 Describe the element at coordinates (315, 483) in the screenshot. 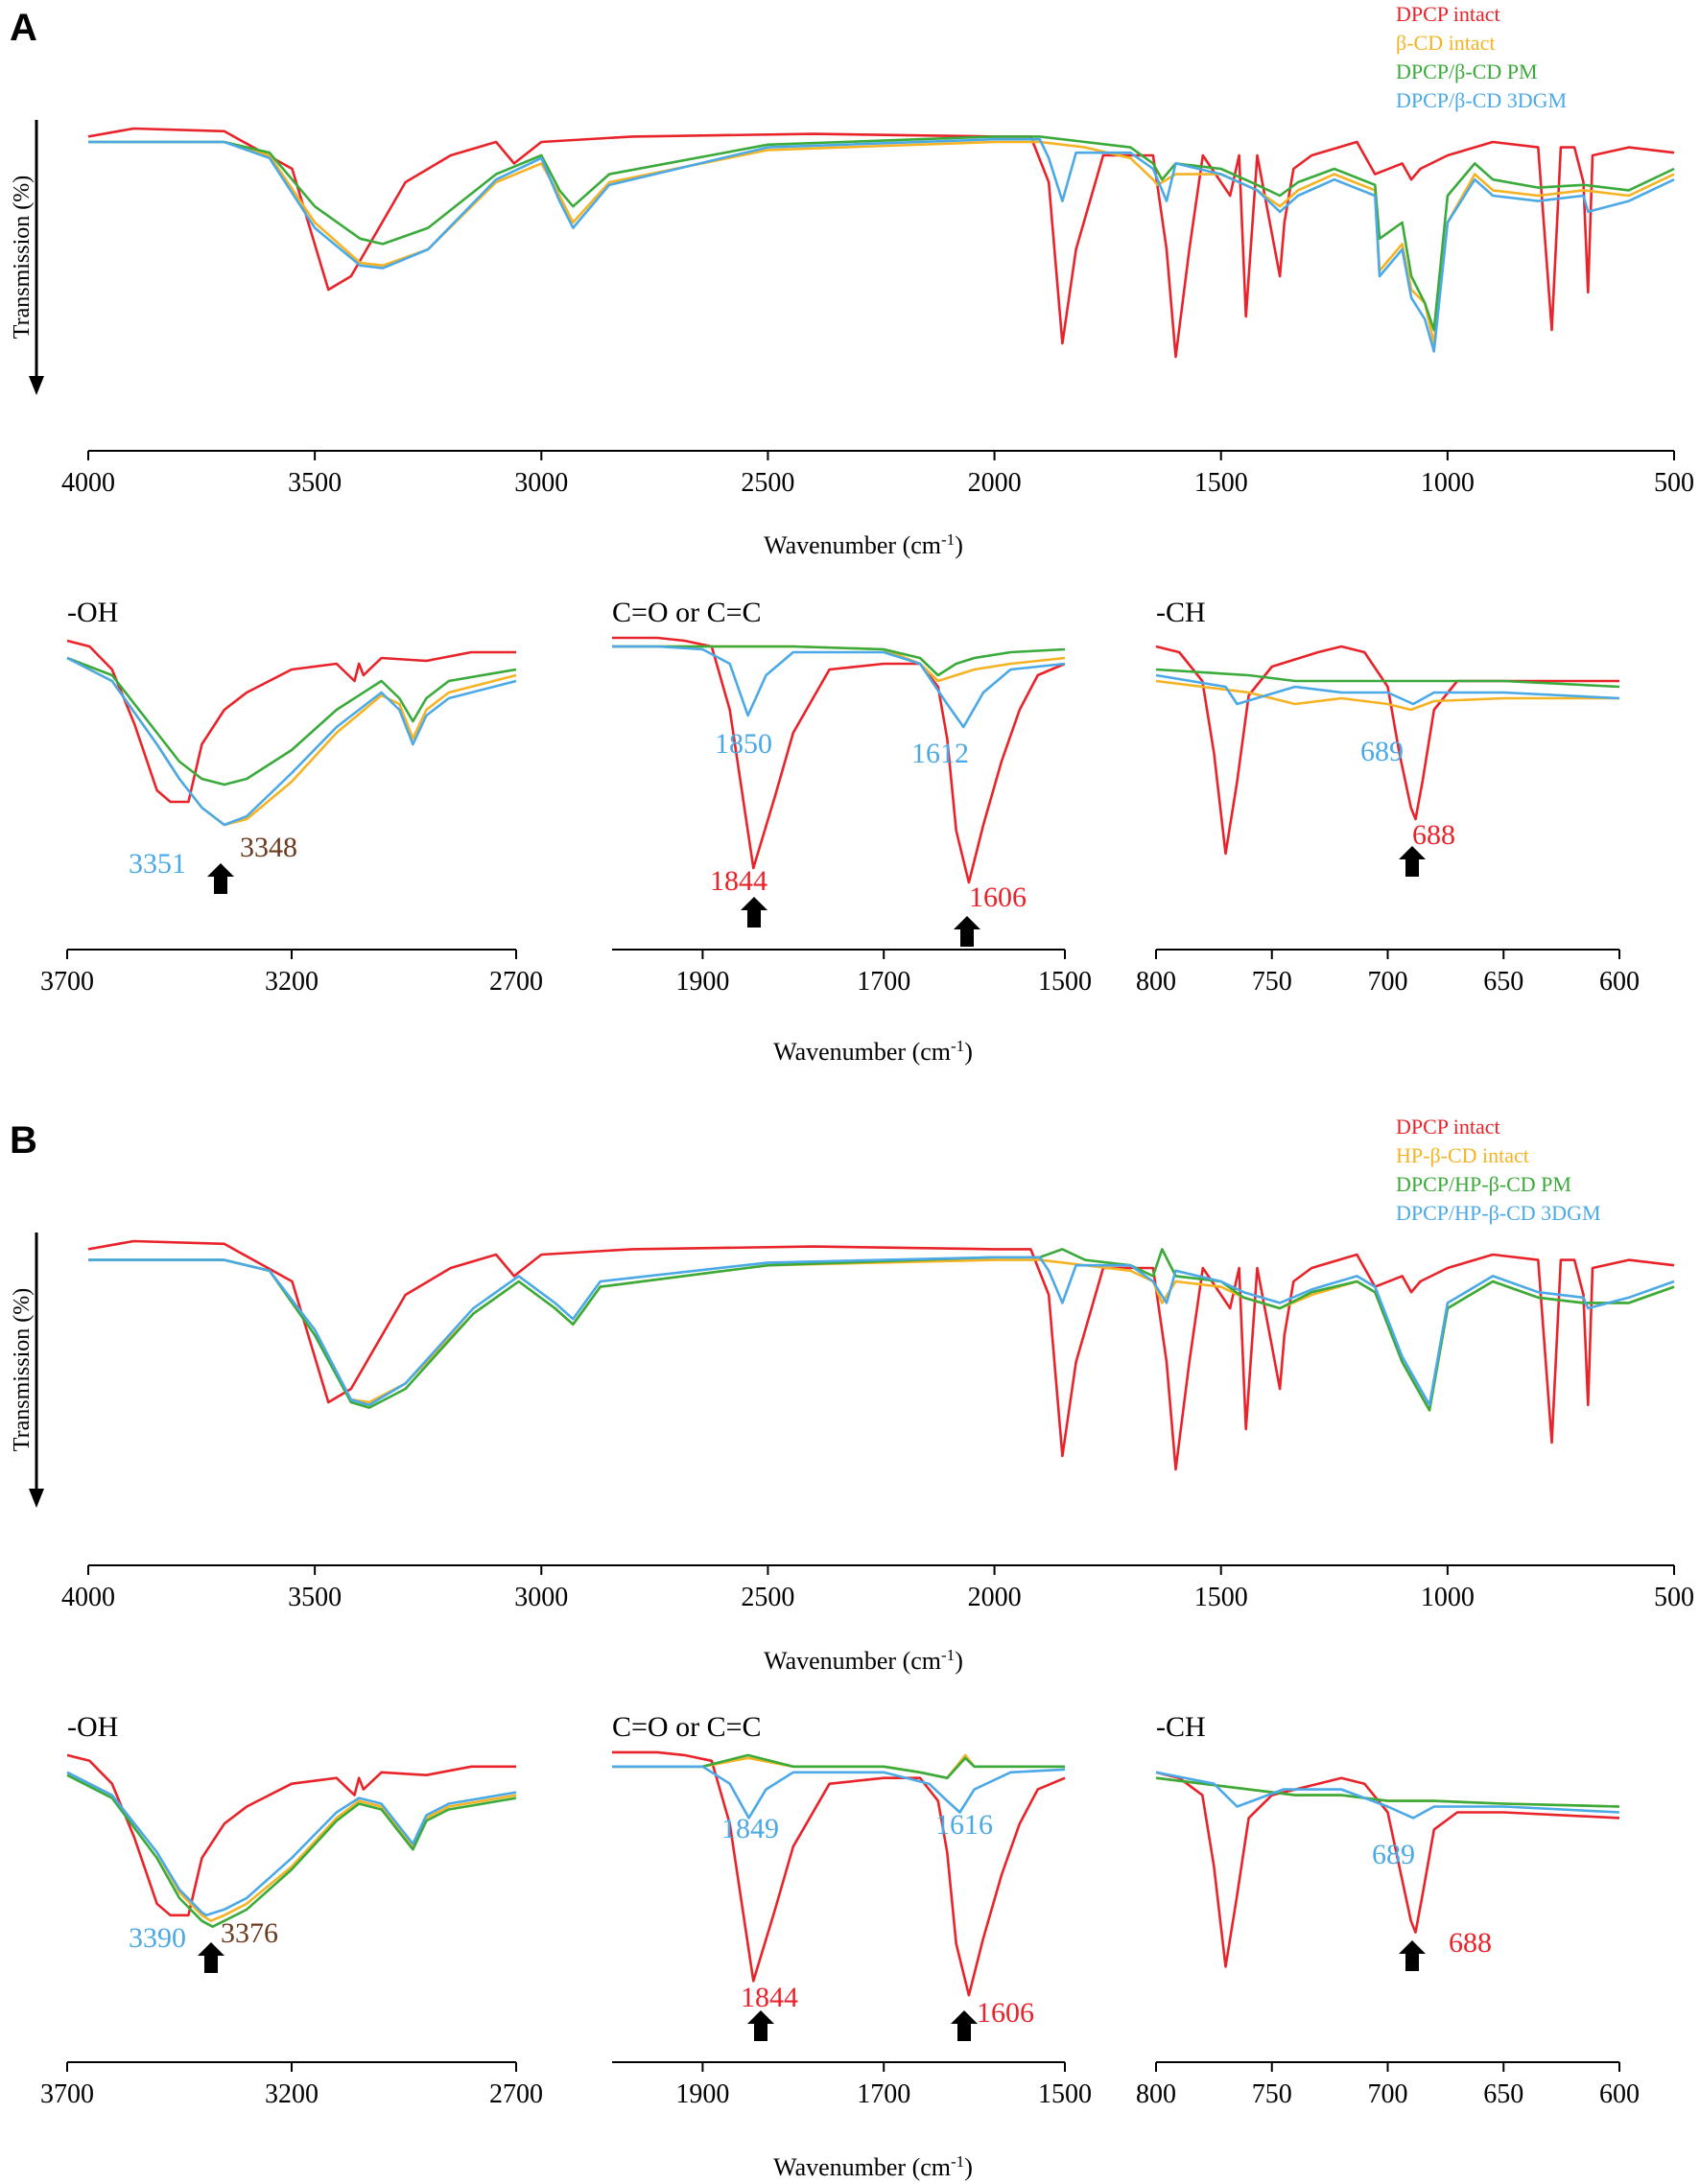

I see `main-x-axis-A-tick-label: 3500` at that location.